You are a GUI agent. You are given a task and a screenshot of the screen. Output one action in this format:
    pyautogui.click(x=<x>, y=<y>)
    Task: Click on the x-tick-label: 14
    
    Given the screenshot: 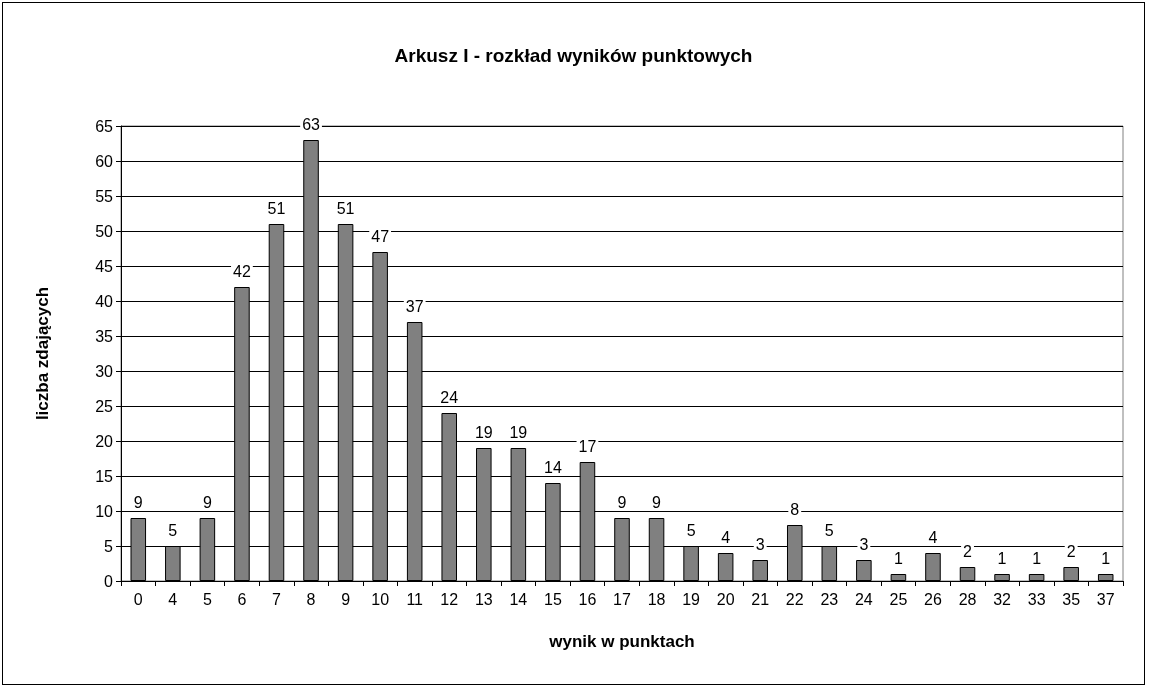 What is the action you would take?
    pyautogui.click(x=518, y=599)
    